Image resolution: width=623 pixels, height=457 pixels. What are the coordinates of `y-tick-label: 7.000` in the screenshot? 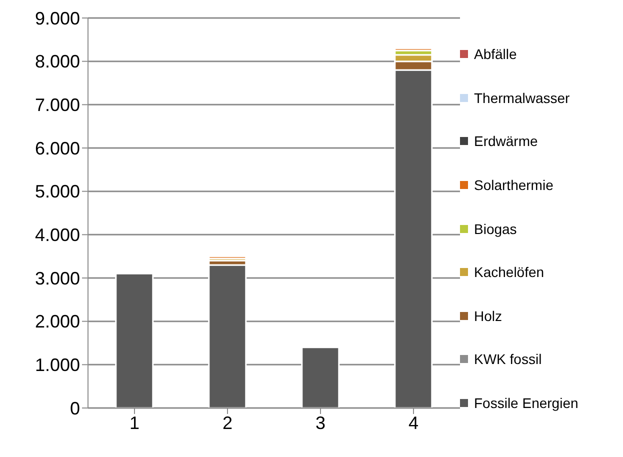 It's located at (57, 105).